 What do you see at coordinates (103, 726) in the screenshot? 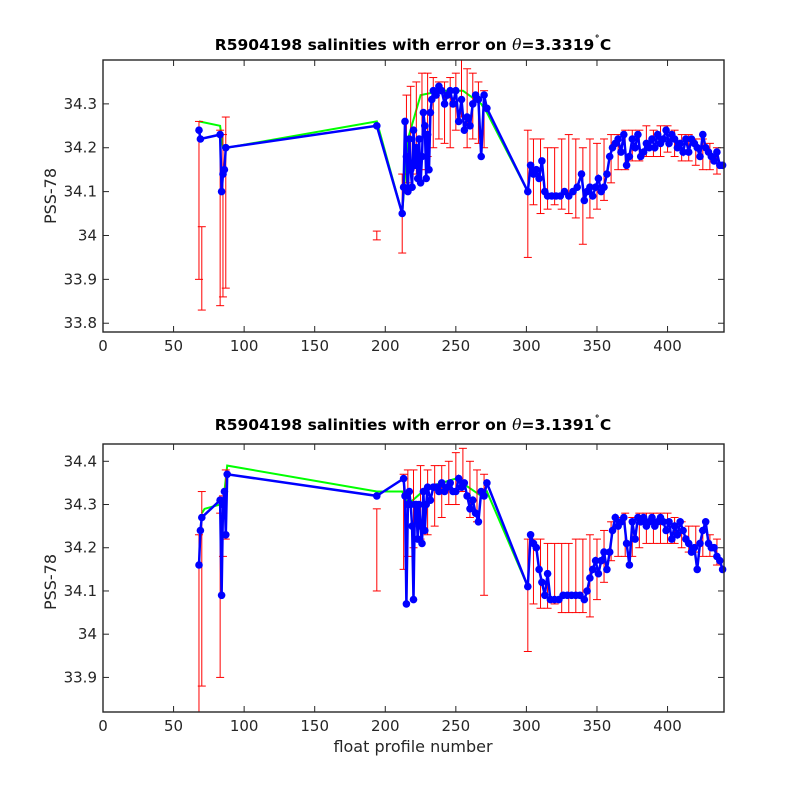
I see `x-tick-label: 0` at bounding box center [103, 726].